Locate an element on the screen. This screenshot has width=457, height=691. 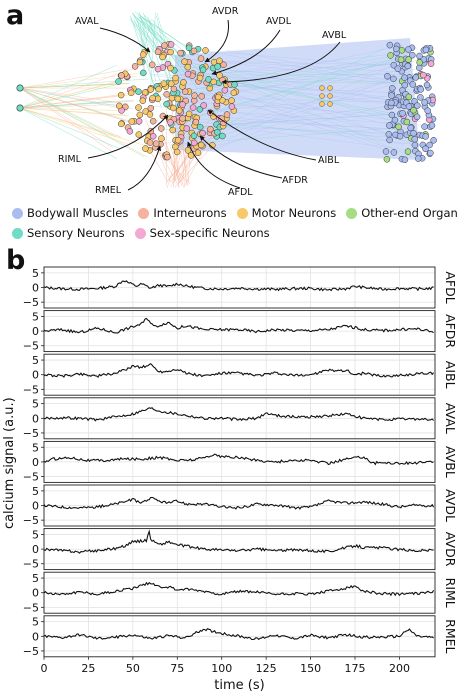
trace-name: AVBL is located at coordinates (450, 462).